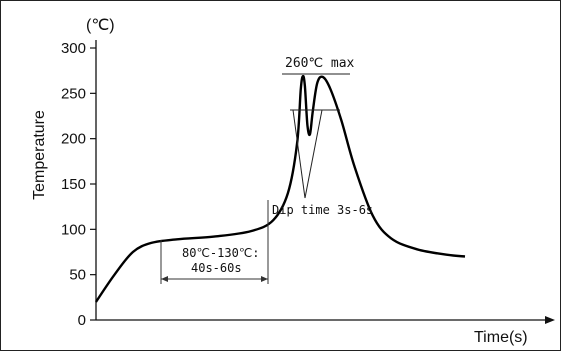 The width and height of the screenshot is (561, 351). I want to click on y-tick-label: 0, so click(82, 320).